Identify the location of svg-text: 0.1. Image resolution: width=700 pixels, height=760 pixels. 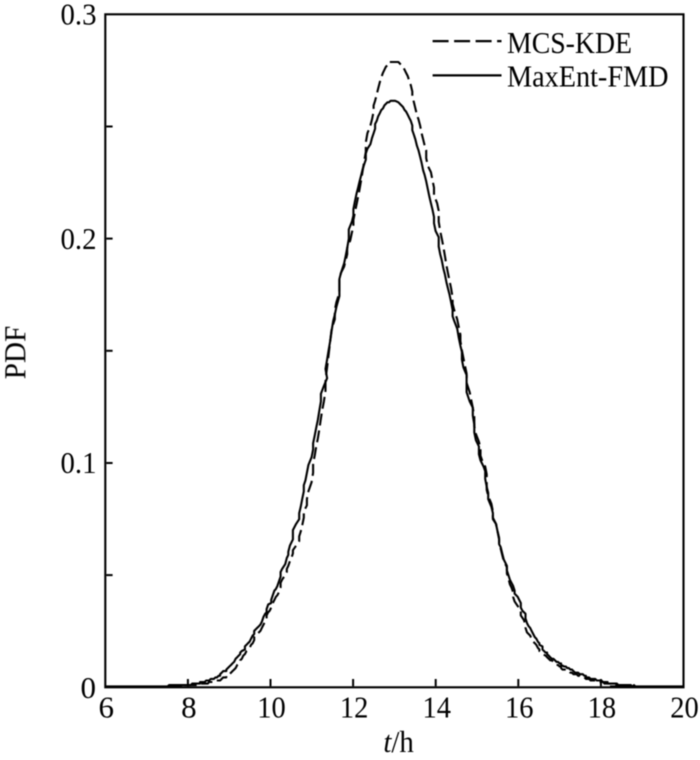
(79, 462).